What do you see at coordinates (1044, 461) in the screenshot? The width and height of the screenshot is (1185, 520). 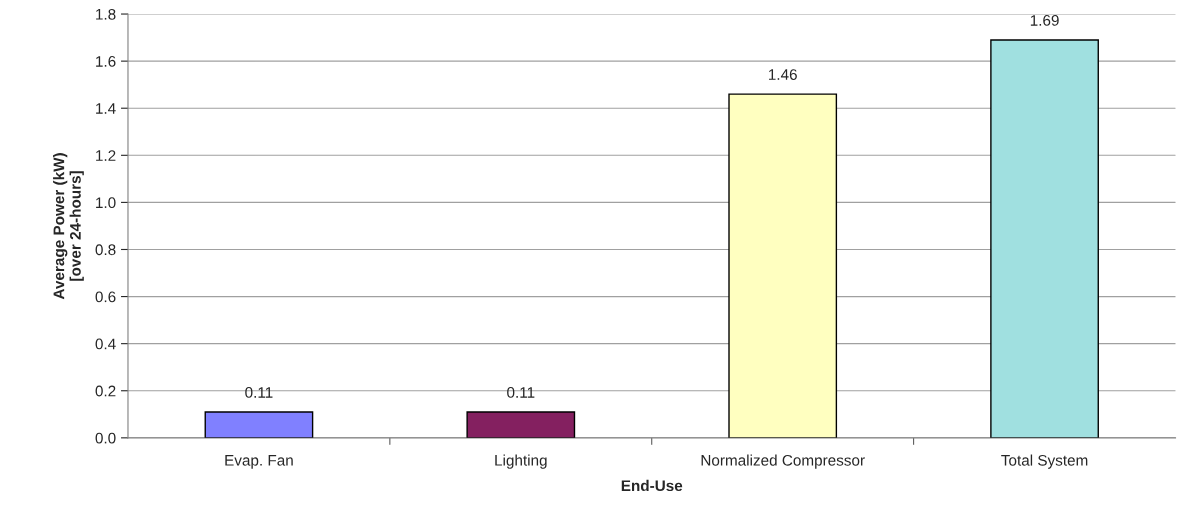 I see `x-tick-label: Total System` at bounding box center [1044, 461].